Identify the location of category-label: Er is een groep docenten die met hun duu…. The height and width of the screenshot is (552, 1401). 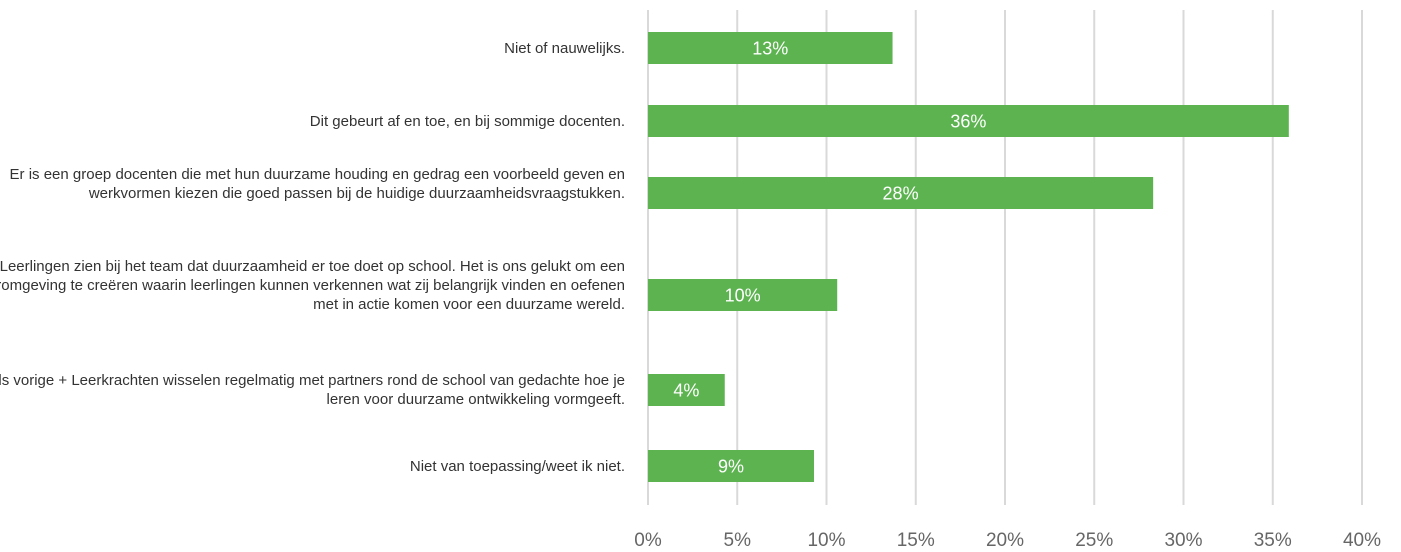
(317, 183).